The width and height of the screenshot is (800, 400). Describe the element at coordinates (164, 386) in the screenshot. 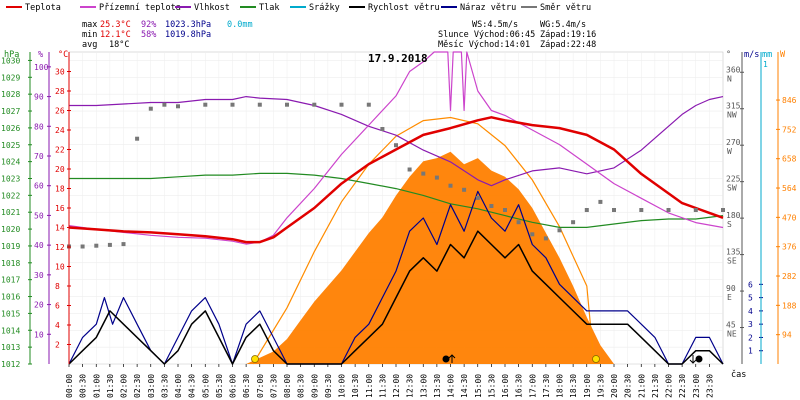

I see `time-tick-label: 03:30` at that location.